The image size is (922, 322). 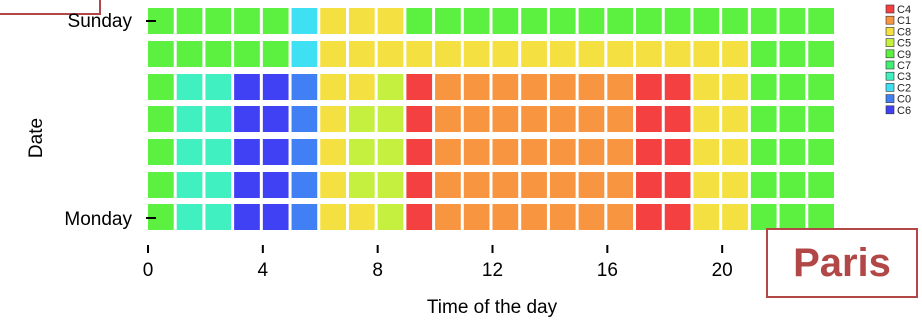 What do you see at coordinates (607, 270) in the screenshot?
I see `x-tick-label: 16` at bounding box center [607, 270].